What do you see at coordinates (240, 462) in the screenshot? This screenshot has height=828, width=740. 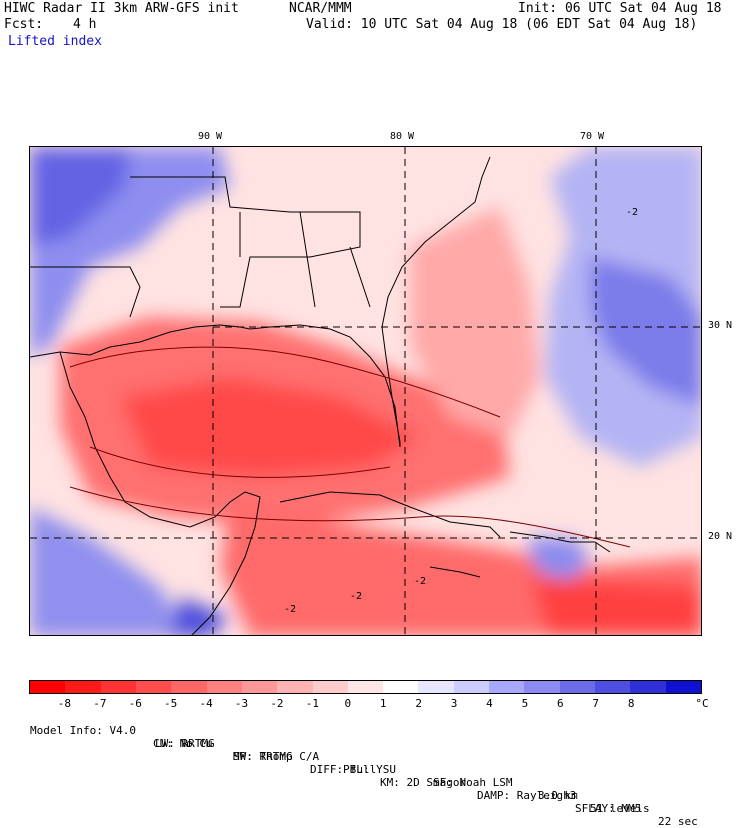 I see `contour-line-gulf` at bounding box center [240, 462].